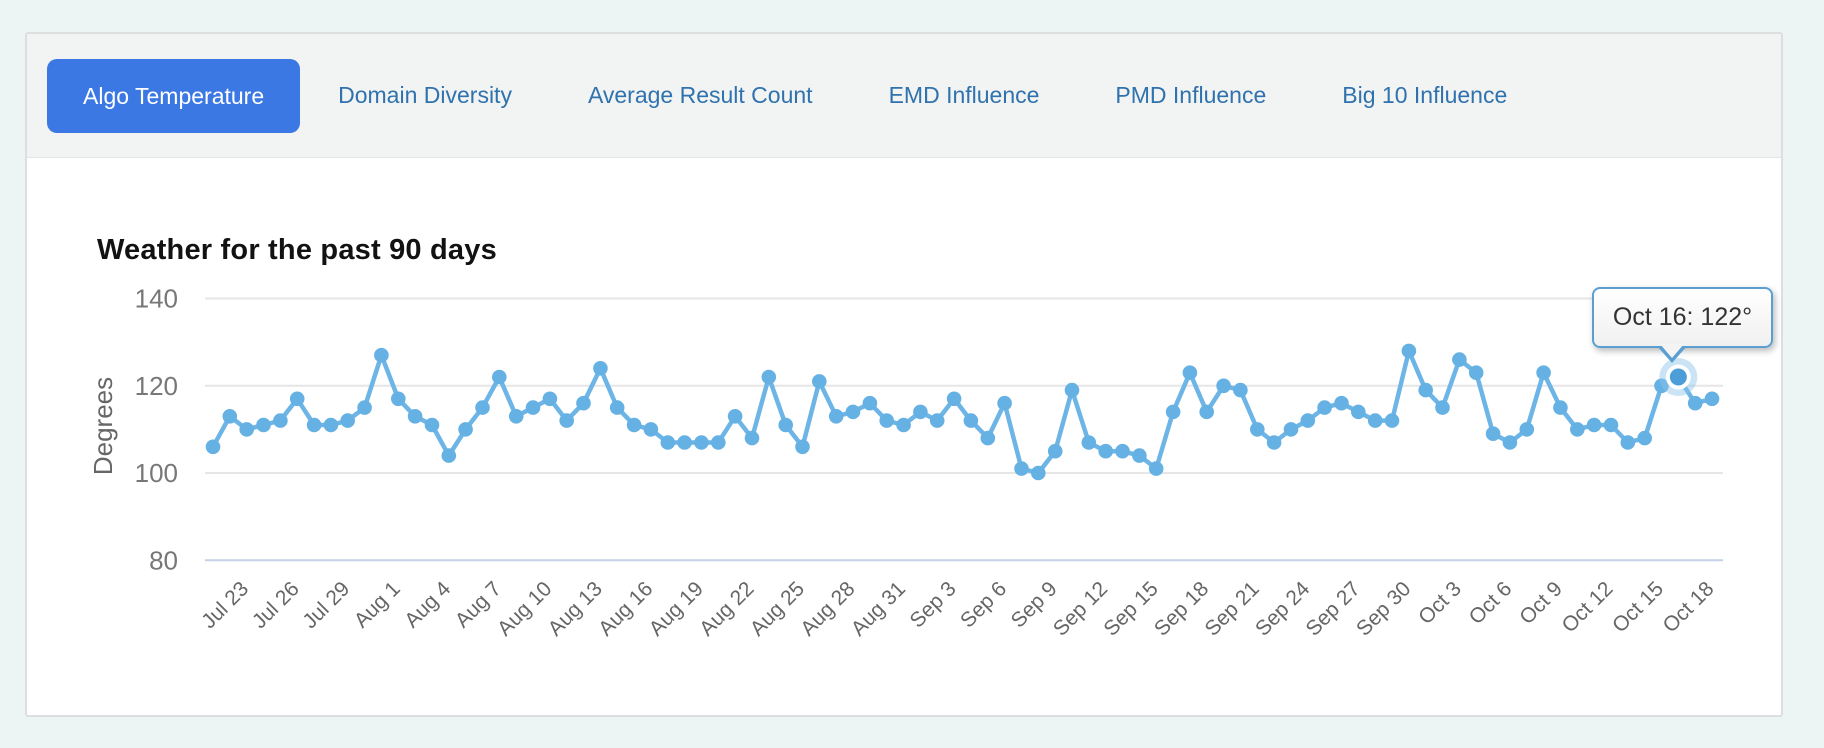 The image size is (1824, 748). Describe the element at coordinates (1425, 95) in the screenshot. I see `tab-big-10-influence: Big 10 Influence` at that location.